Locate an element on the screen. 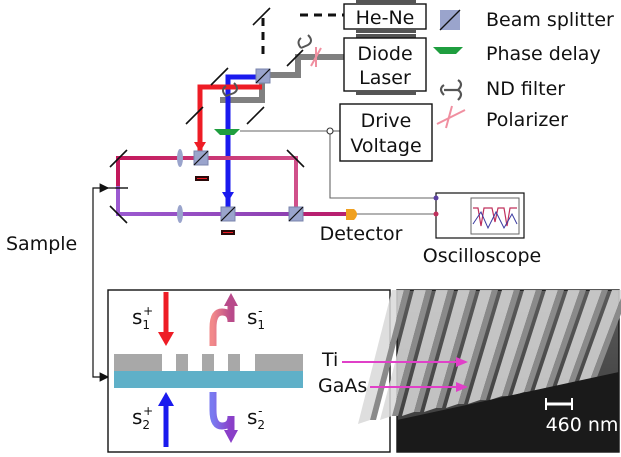  drive-label-line2: Voltage is located at coordinates (385, 146).